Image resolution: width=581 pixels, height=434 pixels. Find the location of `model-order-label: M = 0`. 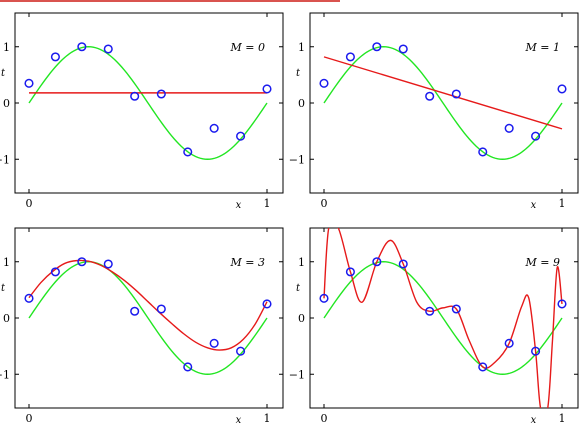

model-order-label: M = 0 is located at coordinates (247, 47).